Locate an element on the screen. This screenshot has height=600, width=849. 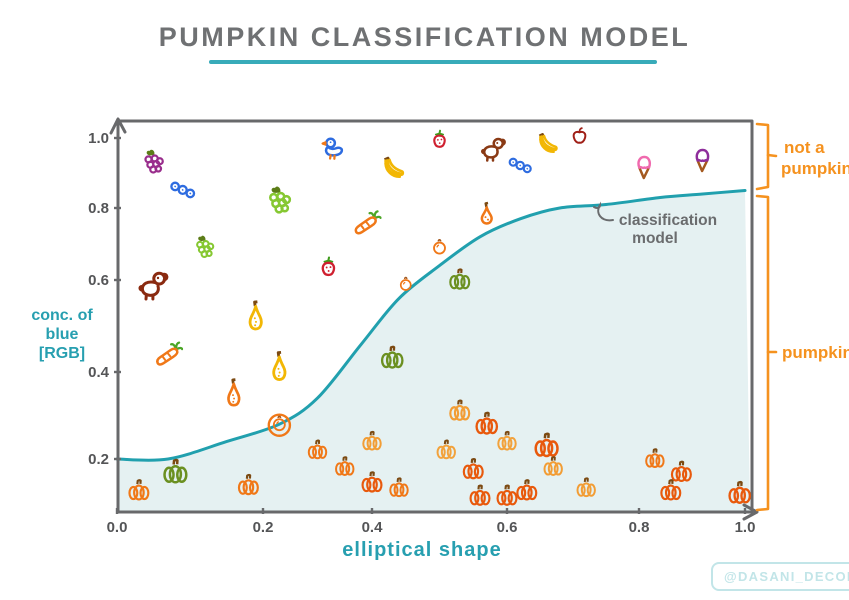
y-tick-label: 0.4 is located at coordinates (99, 372).